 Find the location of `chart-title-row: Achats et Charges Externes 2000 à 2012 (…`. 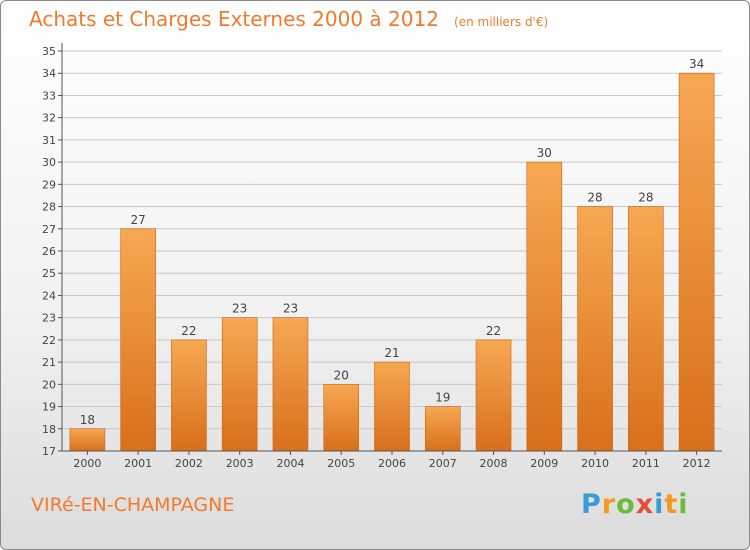

chart-title-row: Achats et Charges Externes 2000 à 2012 (… is located at coordinates (288, 19).